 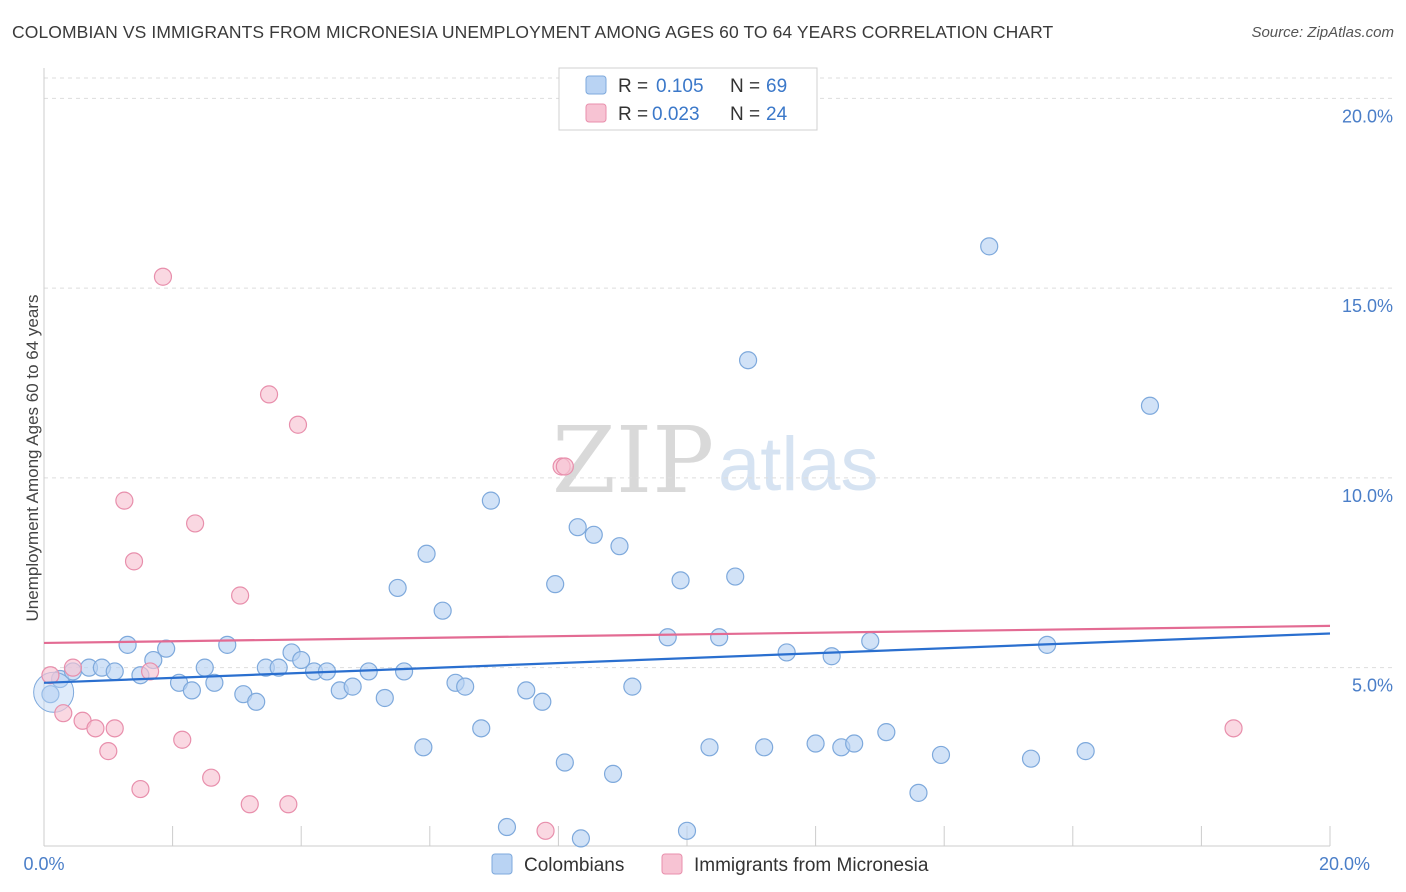 What do you see at coordinates (633, 460) in the screenshot?
I see `watermark-zip: ZIP` at bounding box center [633, 460].